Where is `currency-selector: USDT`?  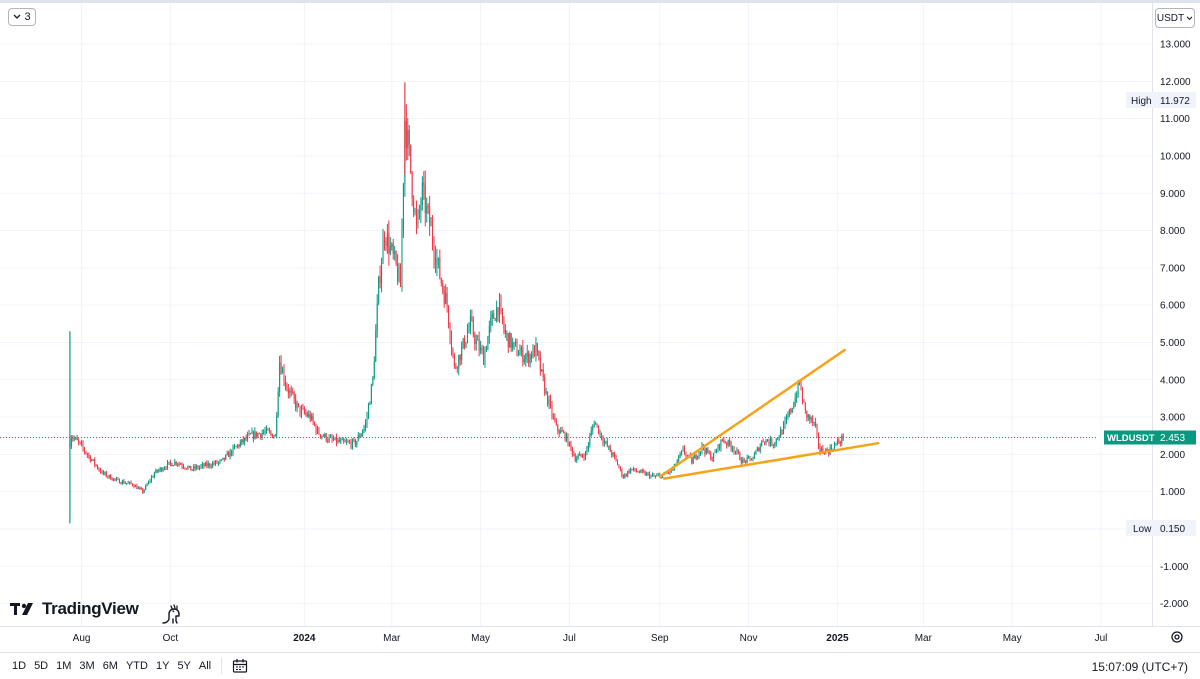
currency-selector: USDT is located at coordinates (1175, 18).